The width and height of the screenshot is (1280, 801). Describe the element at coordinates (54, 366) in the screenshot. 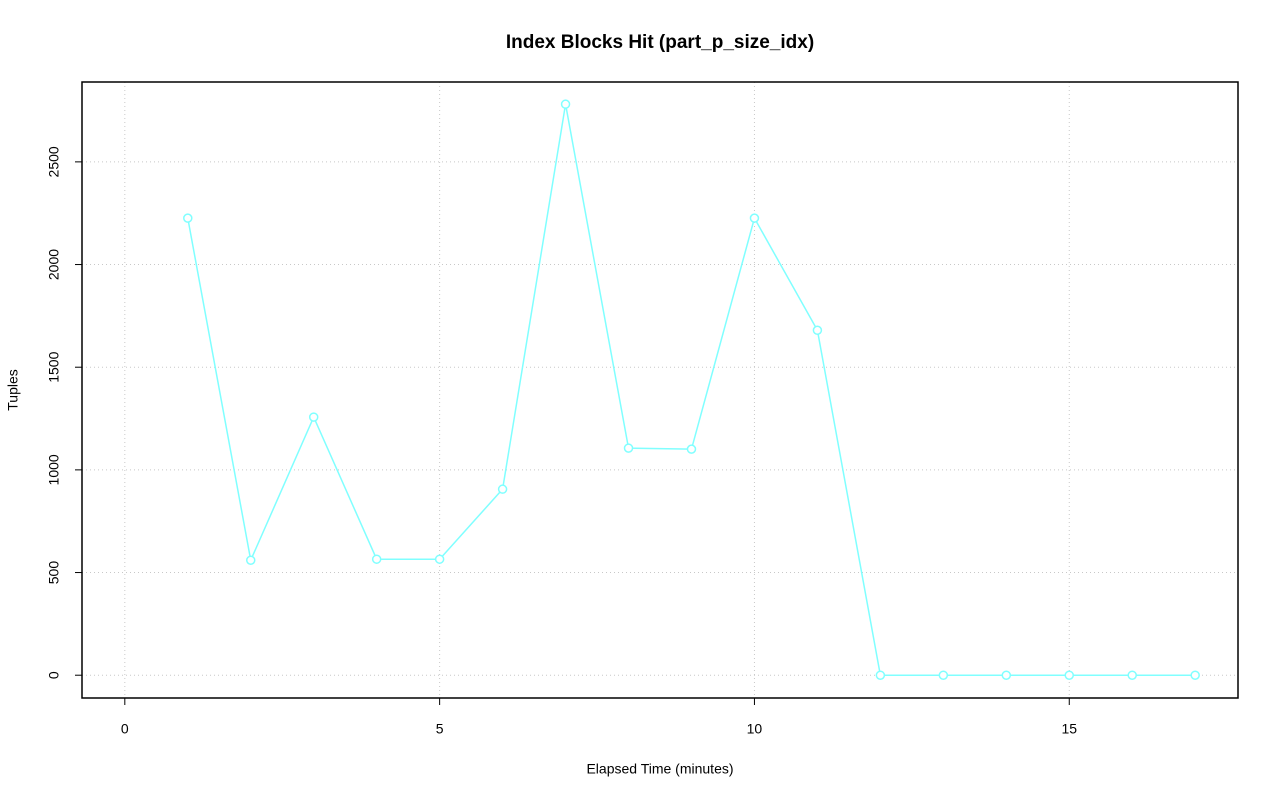

I see `y-tick-label: 1500` at that location.